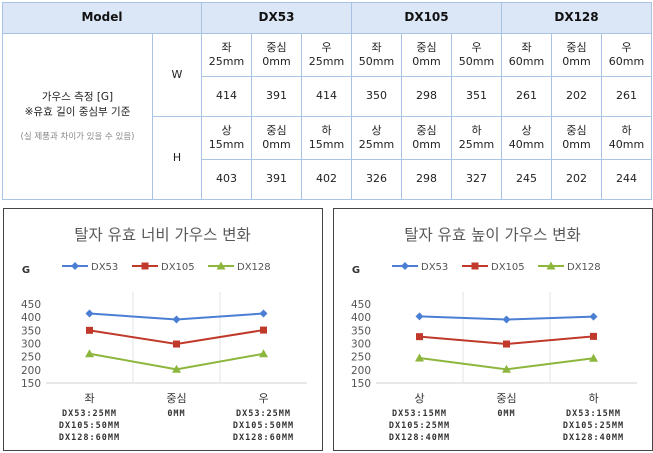  Describe the element at coordinates (476, 179) in the screenshot. I see `gauss-value-cell: 327` at that location.